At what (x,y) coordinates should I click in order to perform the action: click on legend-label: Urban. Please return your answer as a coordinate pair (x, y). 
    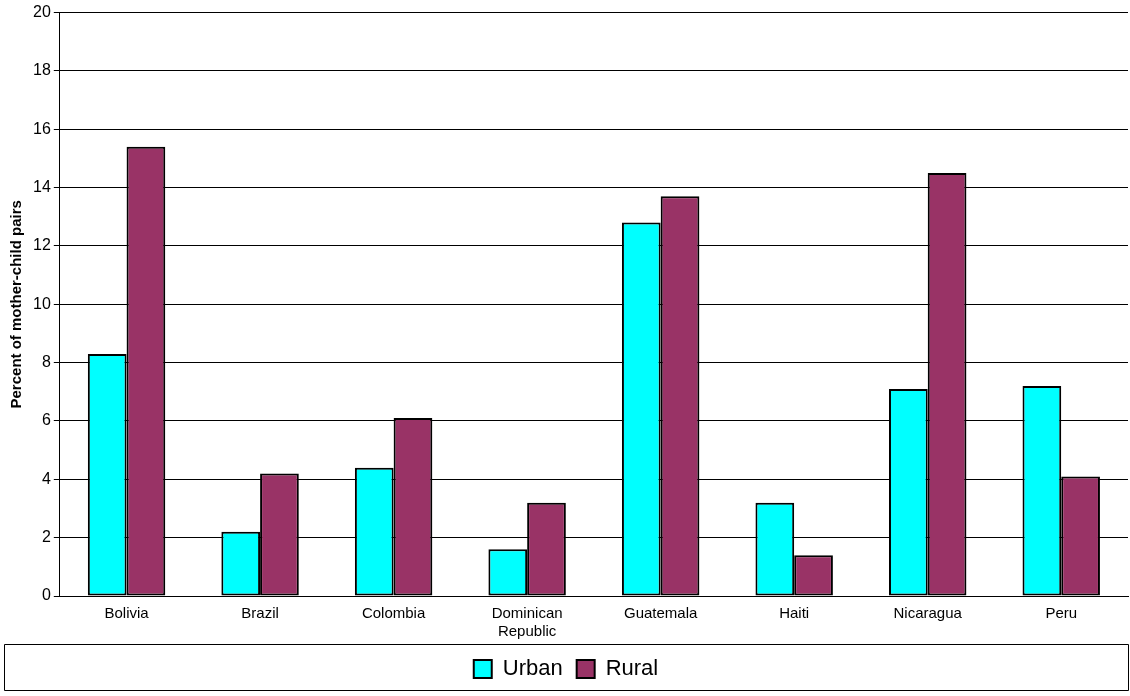
    Looking at the image, I should click on (532, 668).